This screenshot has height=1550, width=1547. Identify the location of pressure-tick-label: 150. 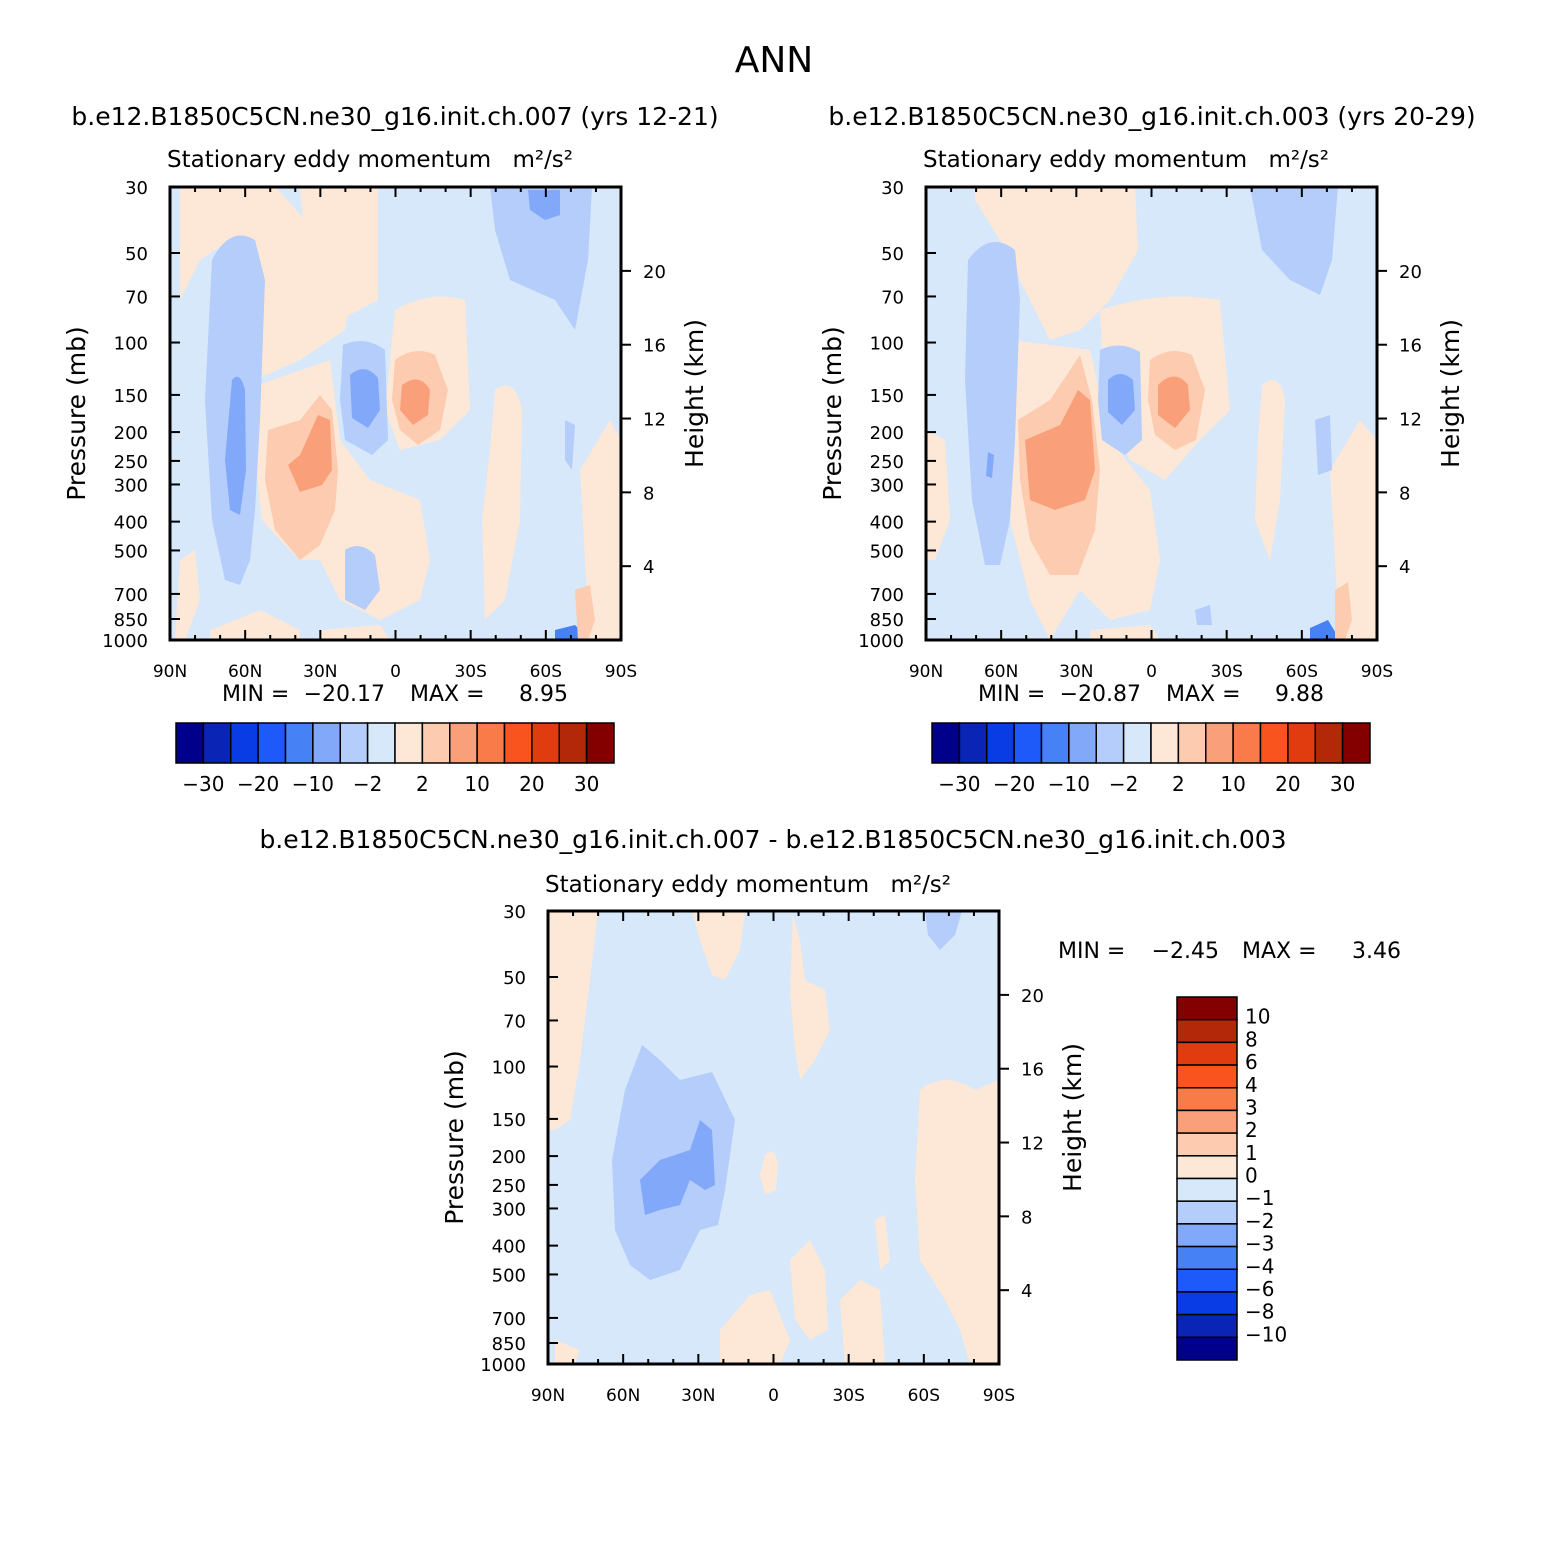
(131, 396).